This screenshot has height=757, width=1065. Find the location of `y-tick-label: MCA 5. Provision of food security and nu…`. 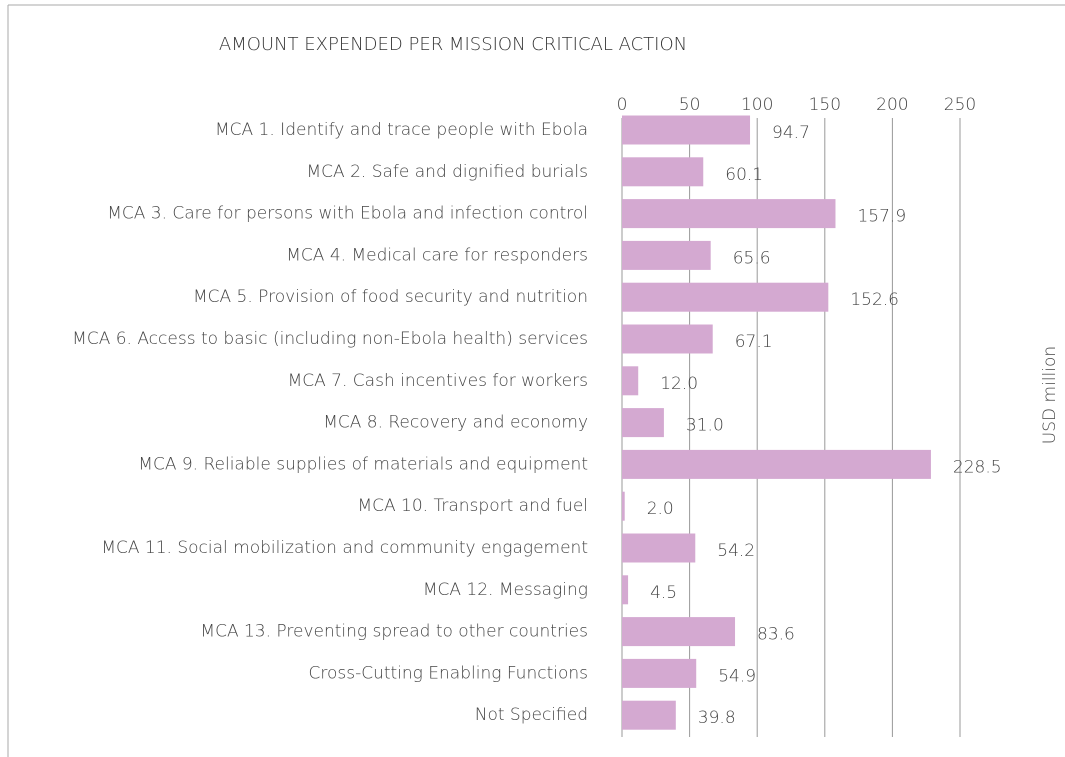

y-tick-label: MCA 5. Provision of food security and nu… is located at coordinates (390, 297).